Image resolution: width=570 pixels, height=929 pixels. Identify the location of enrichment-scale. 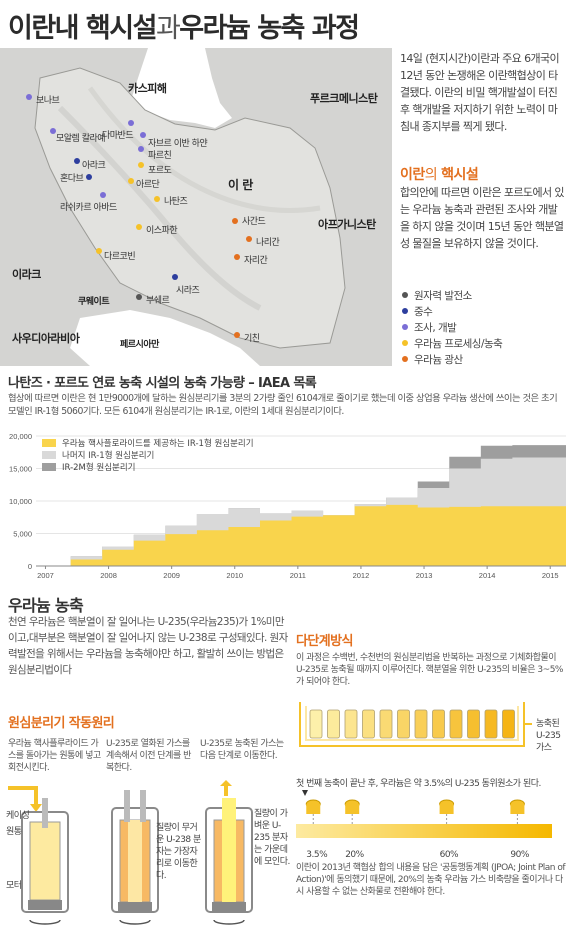
(424, 814).